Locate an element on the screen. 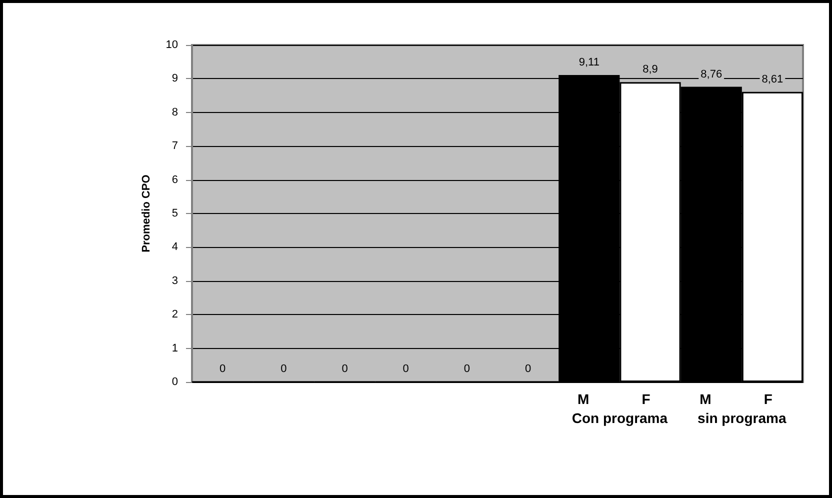 The image size is (832, 498). y-tick-label: 5 is located at coordinates (175, 214).